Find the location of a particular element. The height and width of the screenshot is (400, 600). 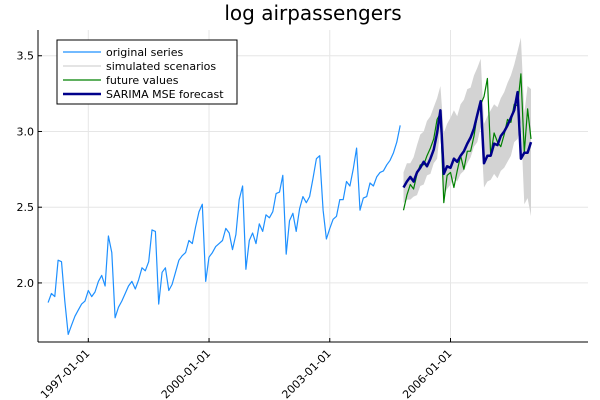

y-tick-label: 3.5 is located at coordinates (26, 56).